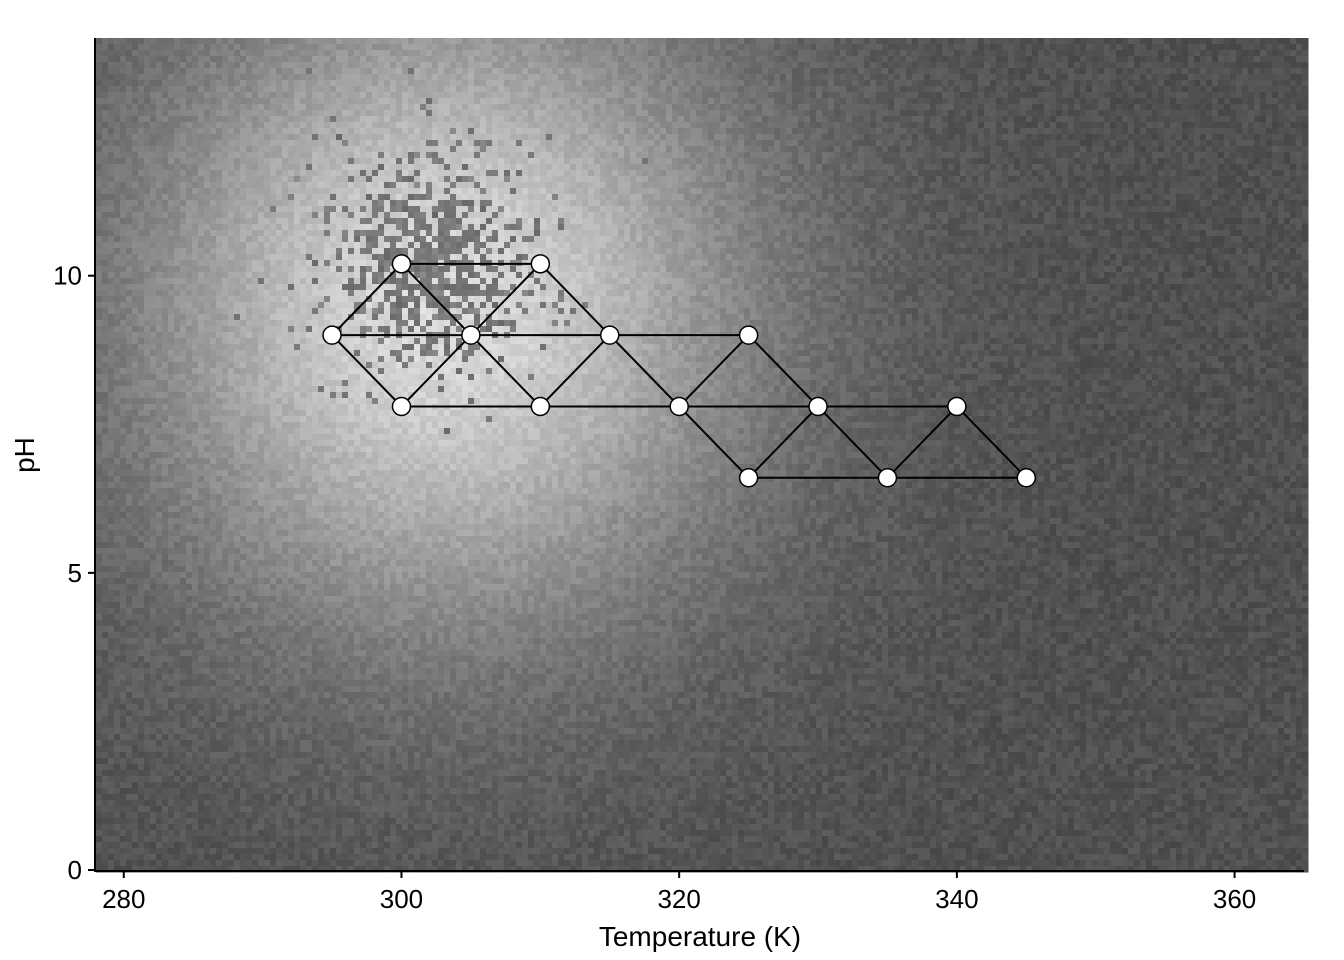 This screenshot has width=1344, height=960. What do you see at coordinates (24, 455) in the screenshot?
I see `y-axis-title: pH` at bounding box center [24, 455].